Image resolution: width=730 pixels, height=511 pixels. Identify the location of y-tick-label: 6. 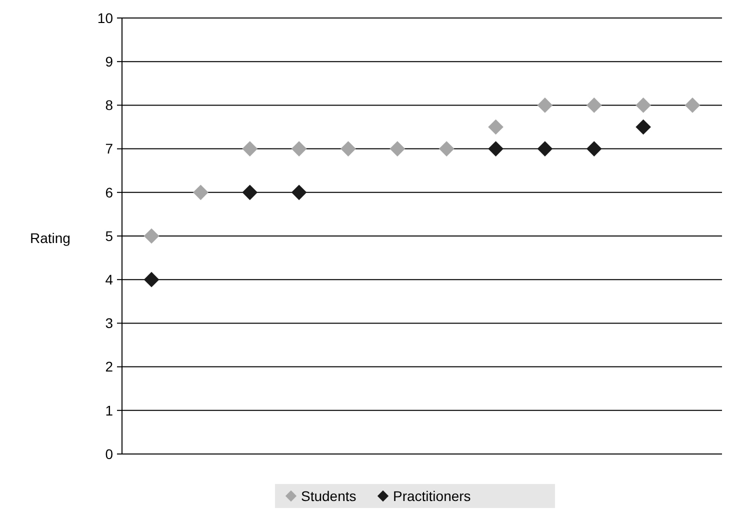
(109, 192).